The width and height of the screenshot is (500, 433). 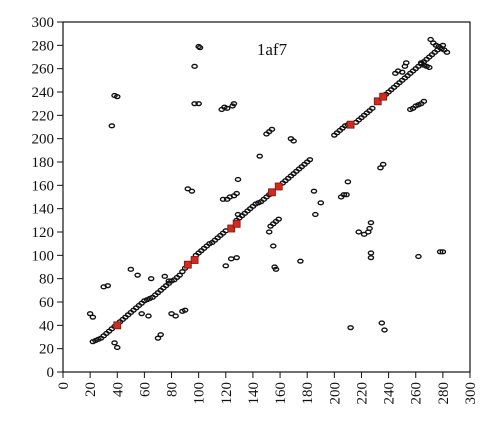 I want to click on x-tick-label: 200, so click(x=335, y=393).